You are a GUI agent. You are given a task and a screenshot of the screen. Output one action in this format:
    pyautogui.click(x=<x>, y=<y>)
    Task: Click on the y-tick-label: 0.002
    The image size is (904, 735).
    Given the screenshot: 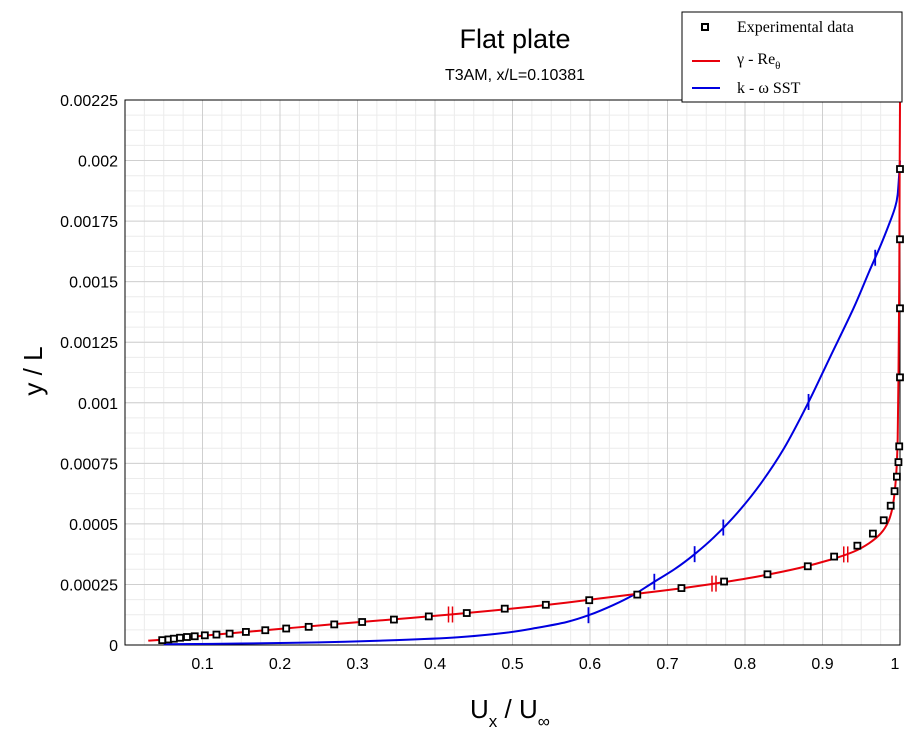 What is the action you would take?
    pyautogui.click(x=98, y=162)
    